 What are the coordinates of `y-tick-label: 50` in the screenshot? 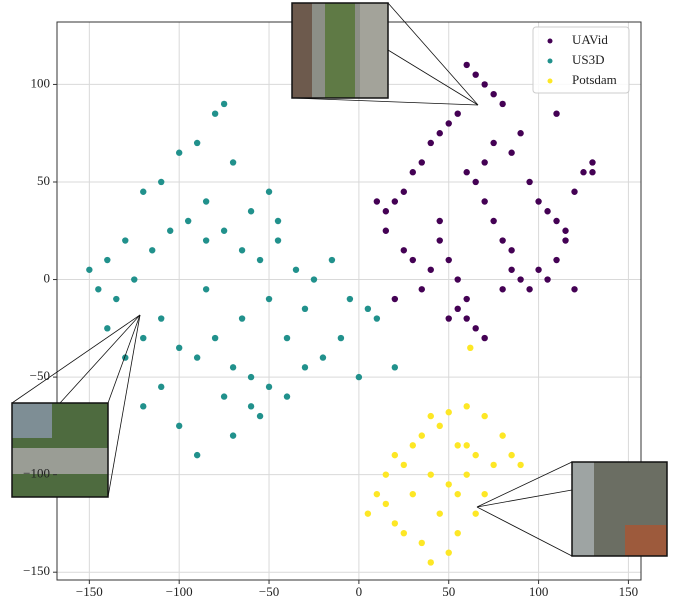 It's located at (43, 180).